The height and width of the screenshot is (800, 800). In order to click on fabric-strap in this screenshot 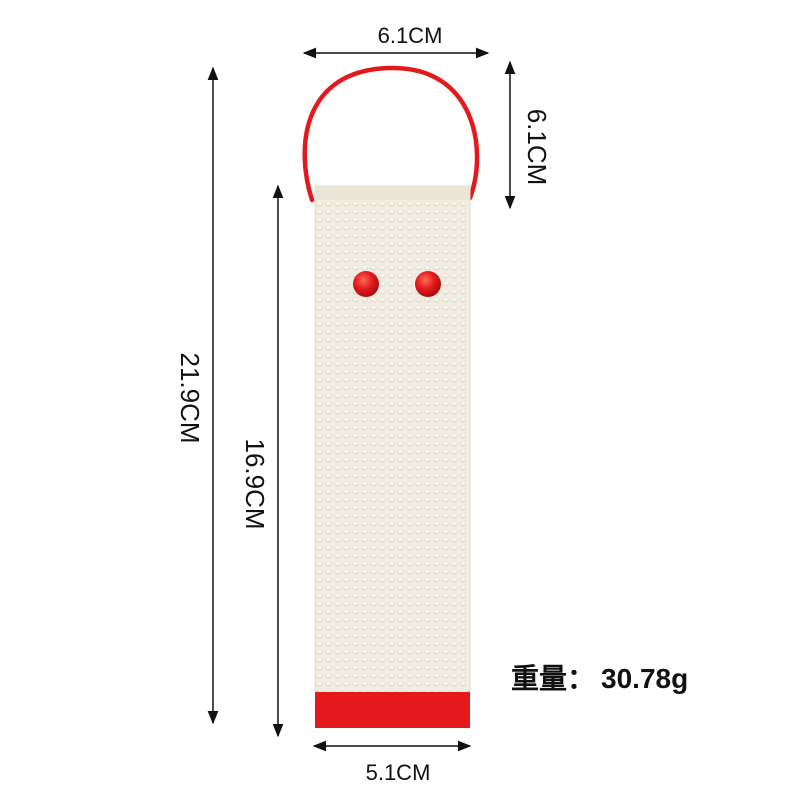, I will do `click(392, 456)`.